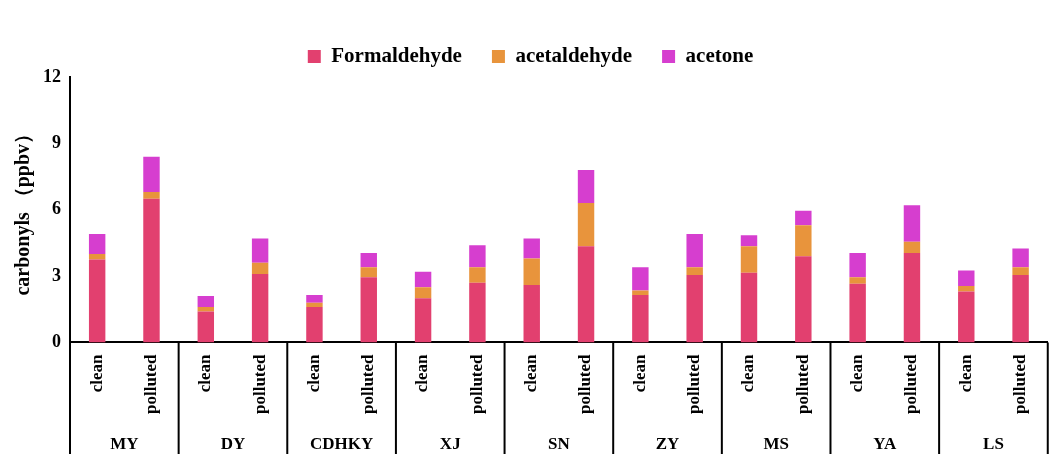  What do you see at coordinates (124, 443) in the screenshot?
I see `text: MY` at bounding box center [124, 443].